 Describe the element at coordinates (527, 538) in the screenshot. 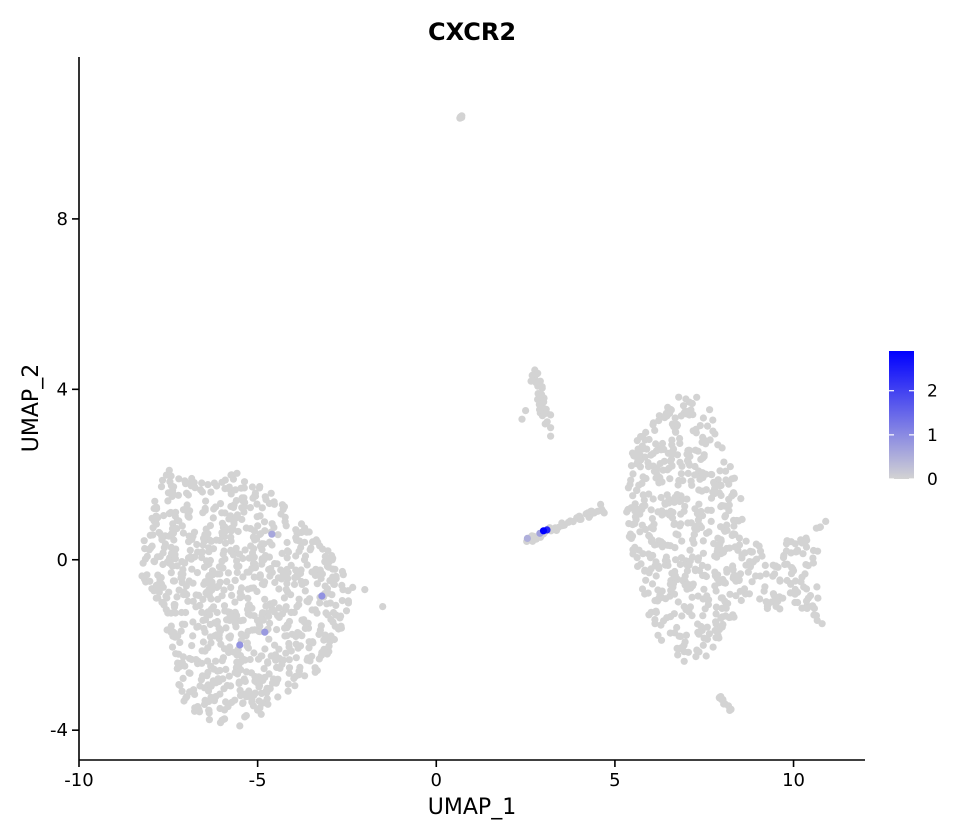

I see `expressing-cell-point` at that location.